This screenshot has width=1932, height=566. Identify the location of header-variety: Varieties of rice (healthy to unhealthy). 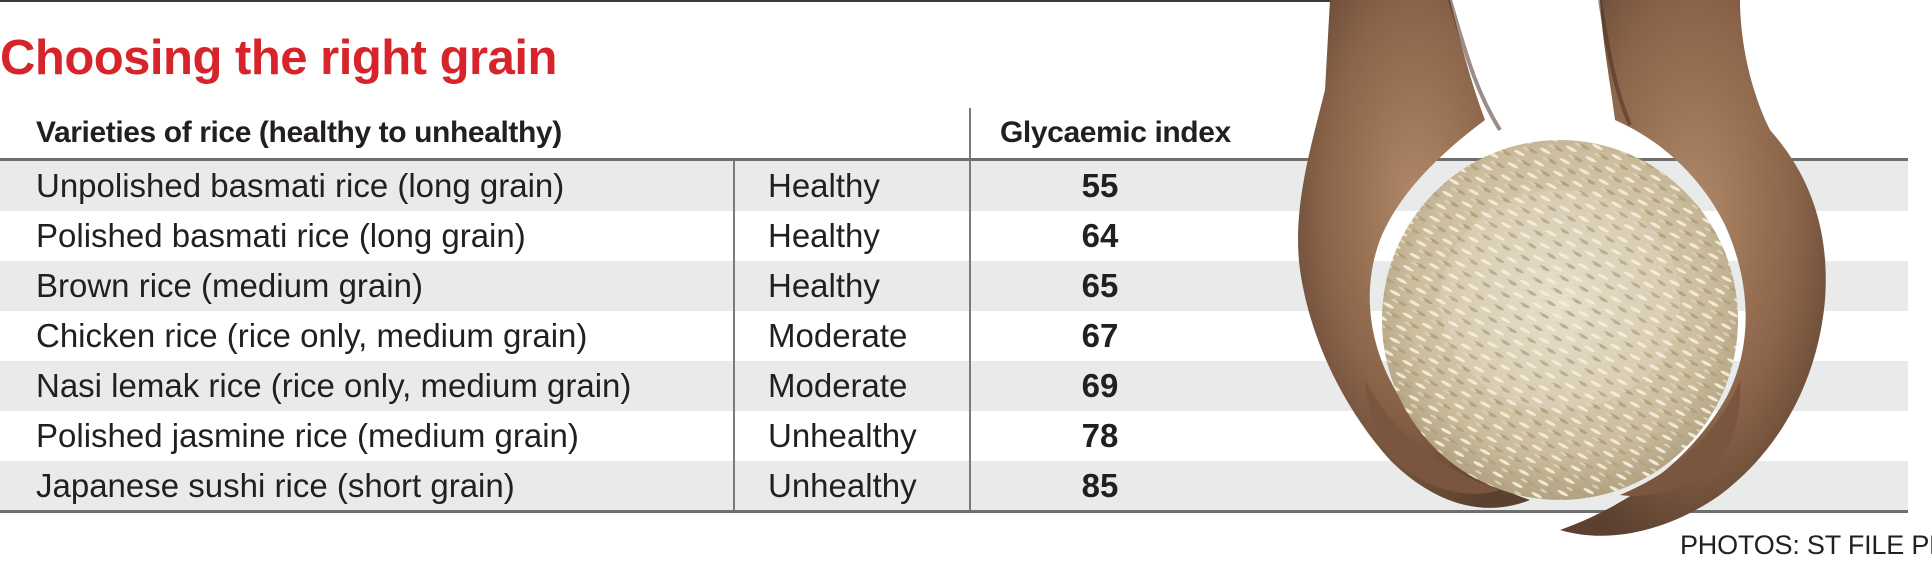
(299, 132).